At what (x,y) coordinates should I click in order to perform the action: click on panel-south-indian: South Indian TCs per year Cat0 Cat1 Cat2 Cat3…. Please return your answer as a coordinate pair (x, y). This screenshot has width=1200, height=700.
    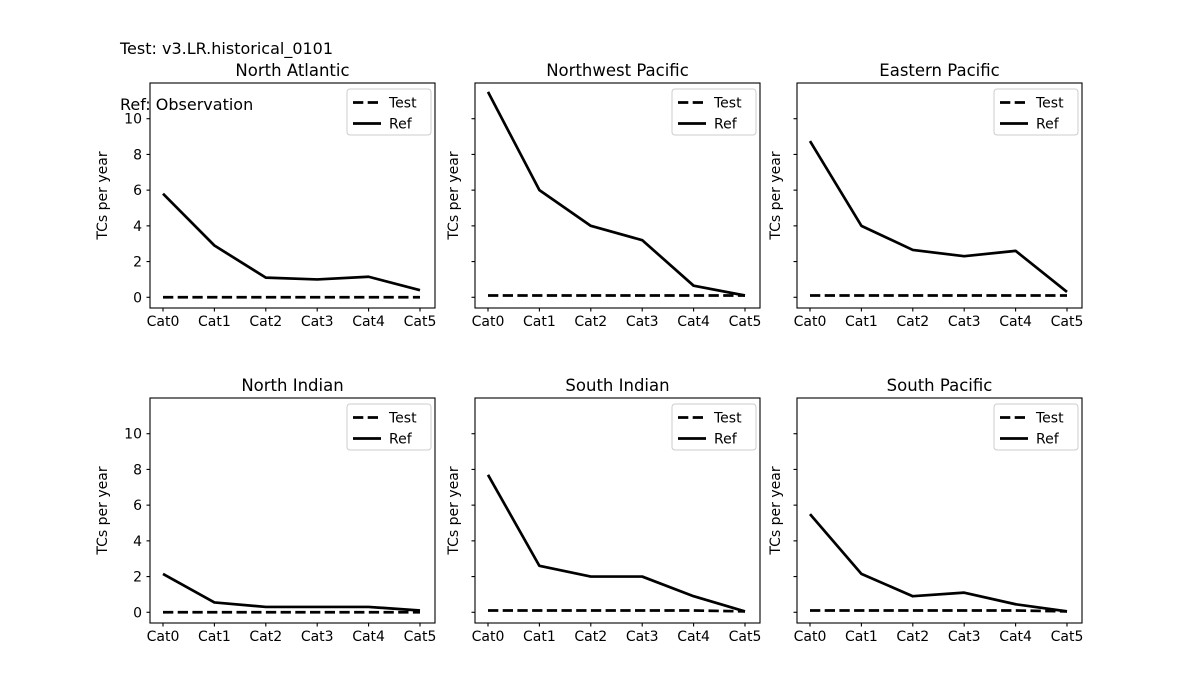
    Looking at the image, I should click on (604, 510).